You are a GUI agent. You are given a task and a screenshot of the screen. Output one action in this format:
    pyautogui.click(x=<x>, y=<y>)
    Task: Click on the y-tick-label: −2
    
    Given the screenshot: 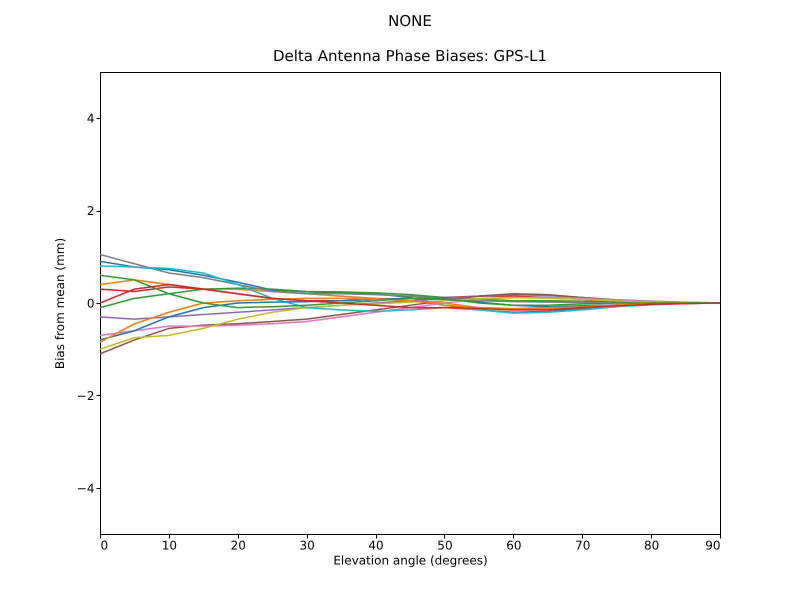 What is the action you would take?
    pyautogui.click(x=85, y=395)
    